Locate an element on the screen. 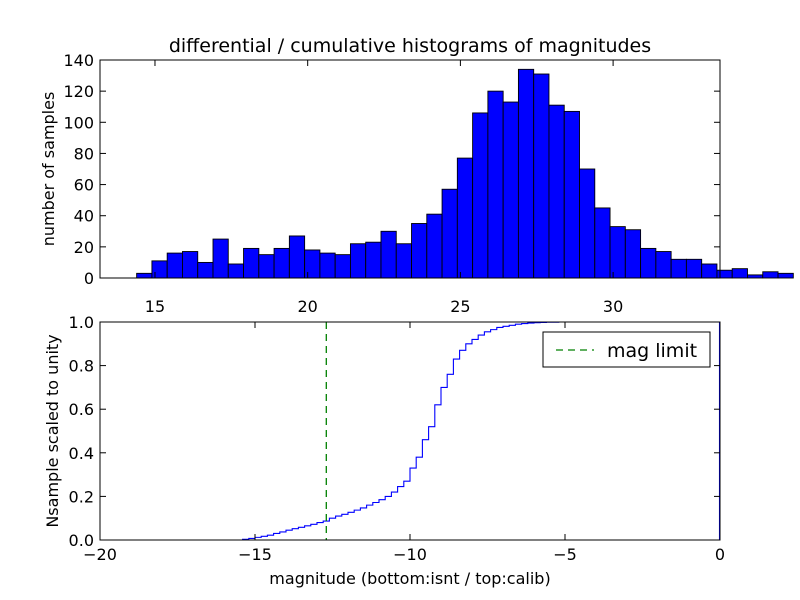  top-y-tick-label: 40 is located at coordinates (84, 216).